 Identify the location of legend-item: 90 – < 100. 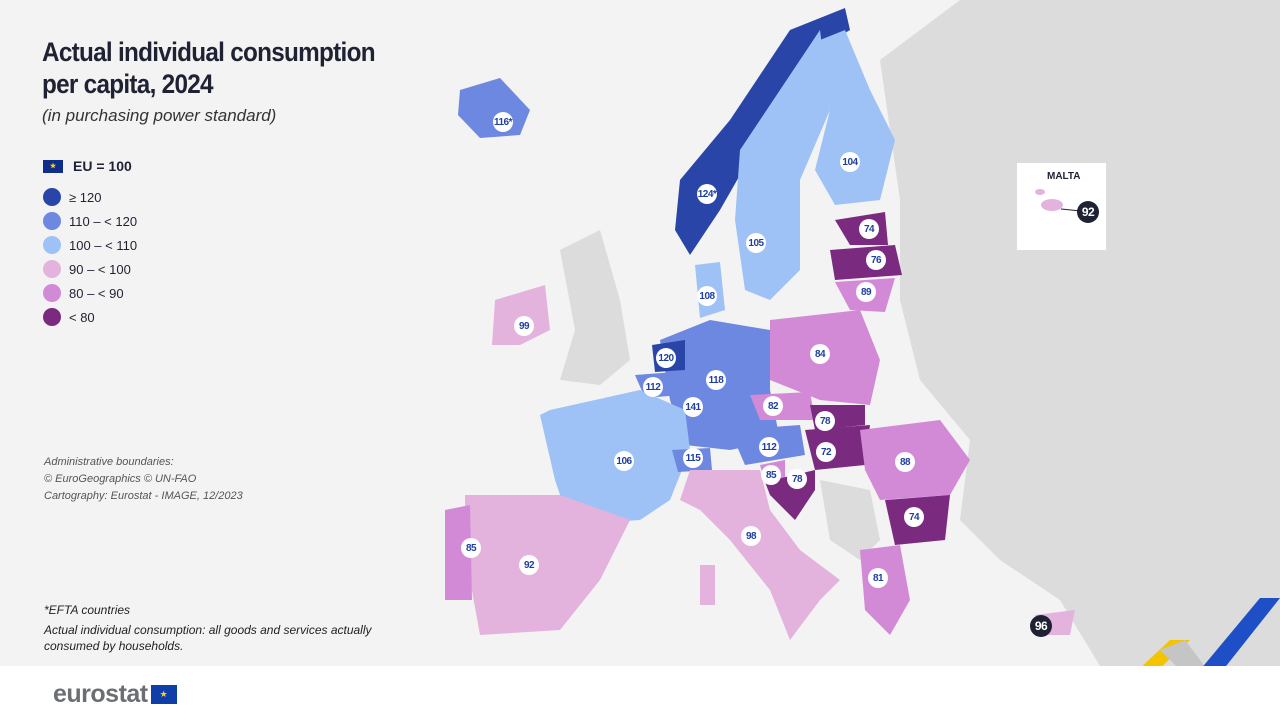
(90, 269).